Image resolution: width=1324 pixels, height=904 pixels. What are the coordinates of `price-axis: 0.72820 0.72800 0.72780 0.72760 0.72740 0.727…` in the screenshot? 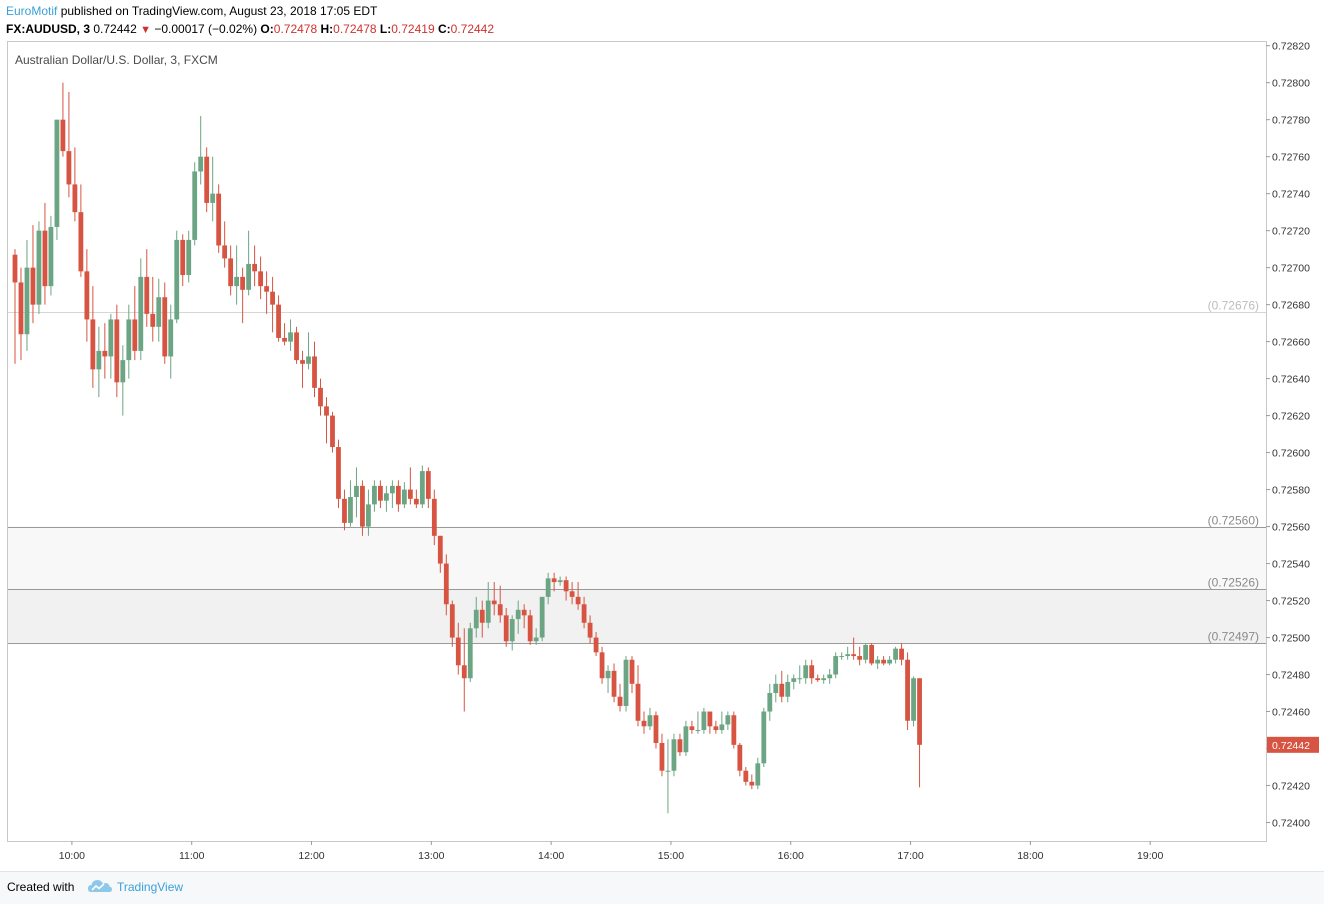 It's located at (1292, 435).